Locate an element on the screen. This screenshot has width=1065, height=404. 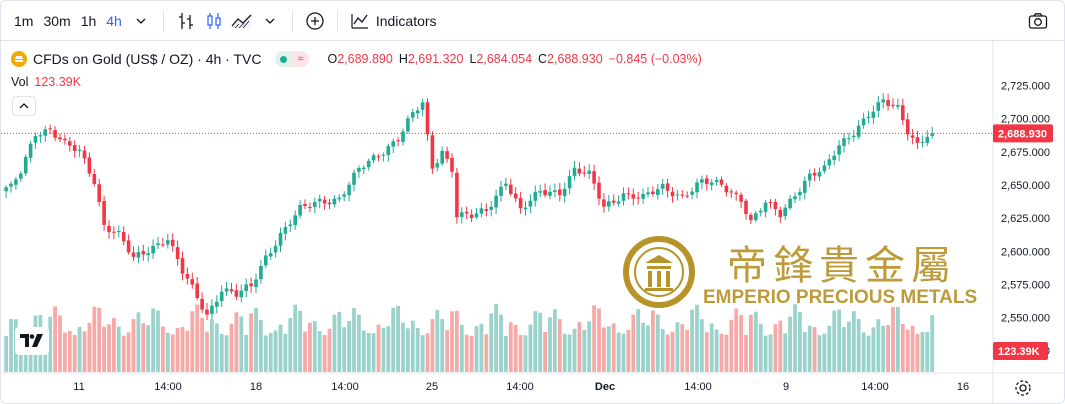
low-key: L is located at coordinates (473, 59).